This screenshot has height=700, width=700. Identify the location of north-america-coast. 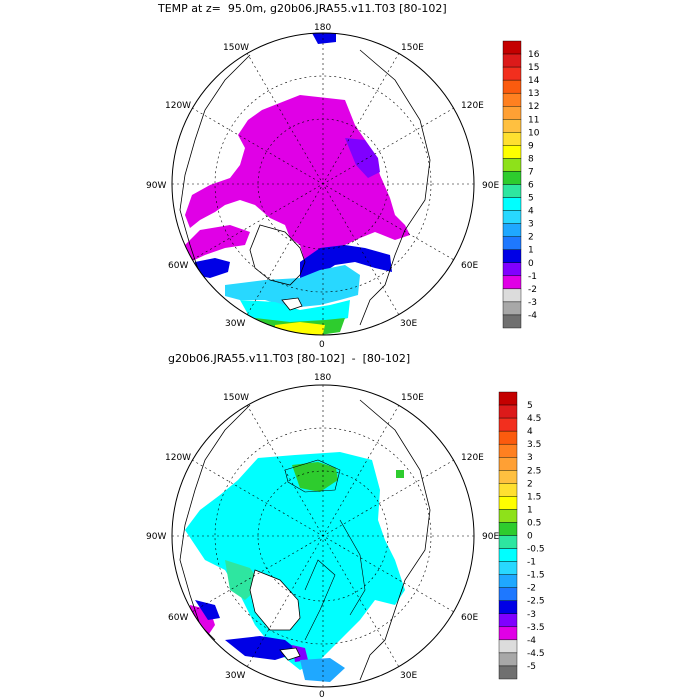
(215, 172).